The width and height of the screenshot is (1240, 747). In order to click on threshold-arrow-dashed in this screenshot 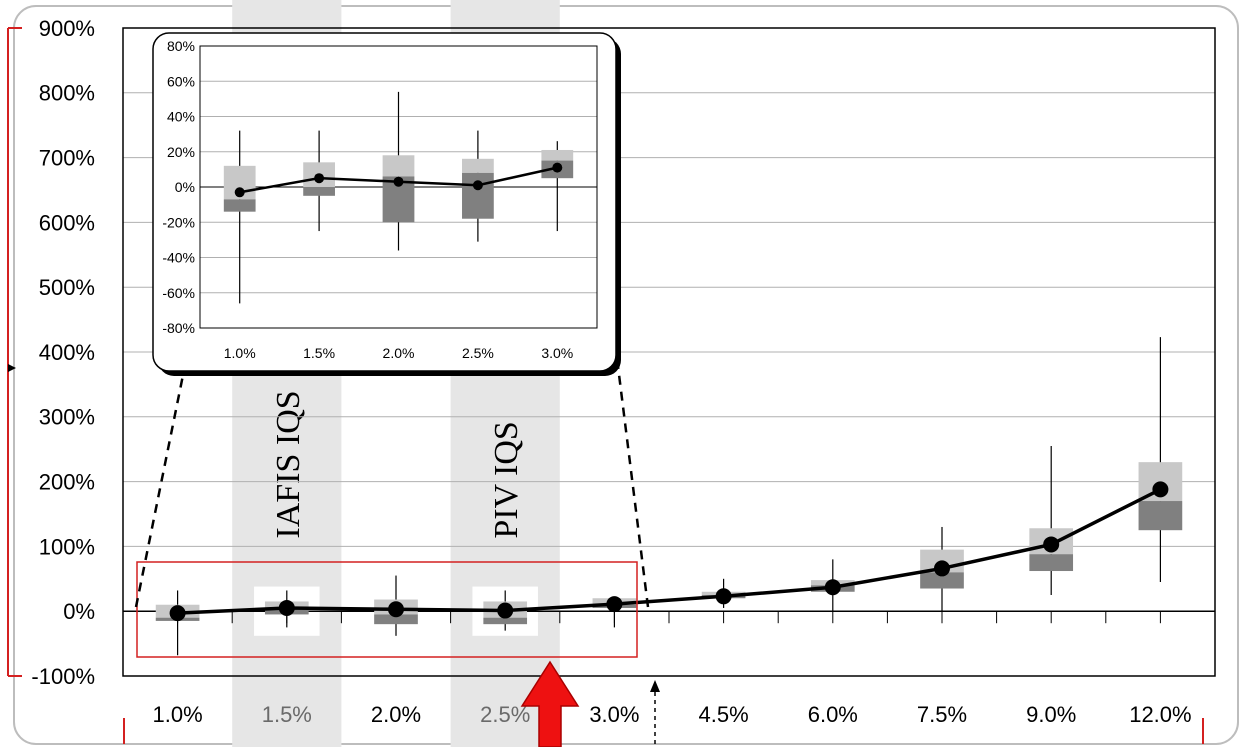, I will do `click(655, 712)`.